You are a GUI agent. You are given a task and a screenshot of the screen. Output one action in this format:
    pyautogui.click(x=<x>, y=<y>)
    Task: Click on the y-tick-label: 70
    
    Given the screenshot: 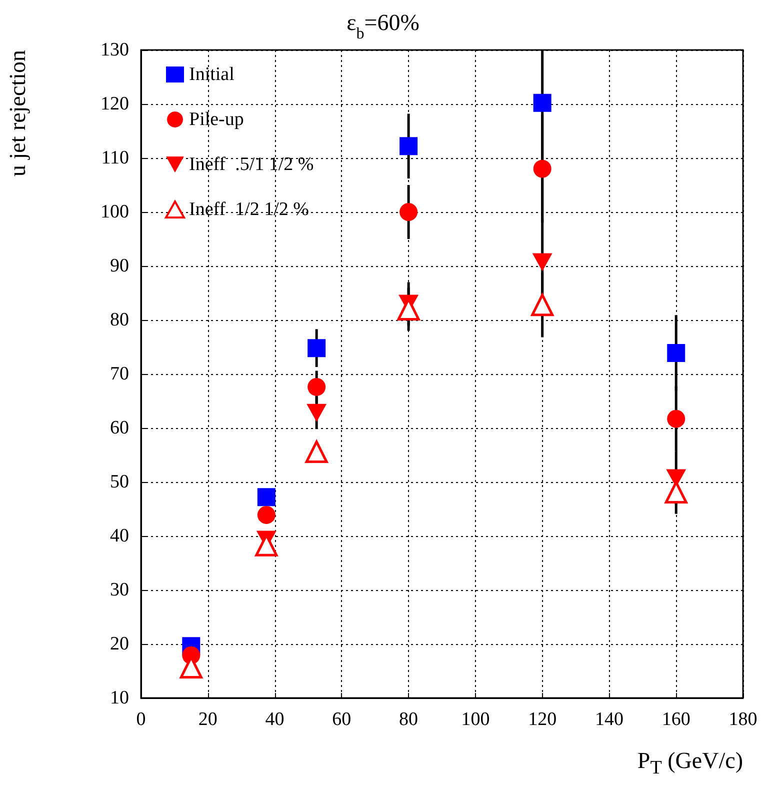 What is the action you would take?
    pyautogui.click(x=119, y=374)
    